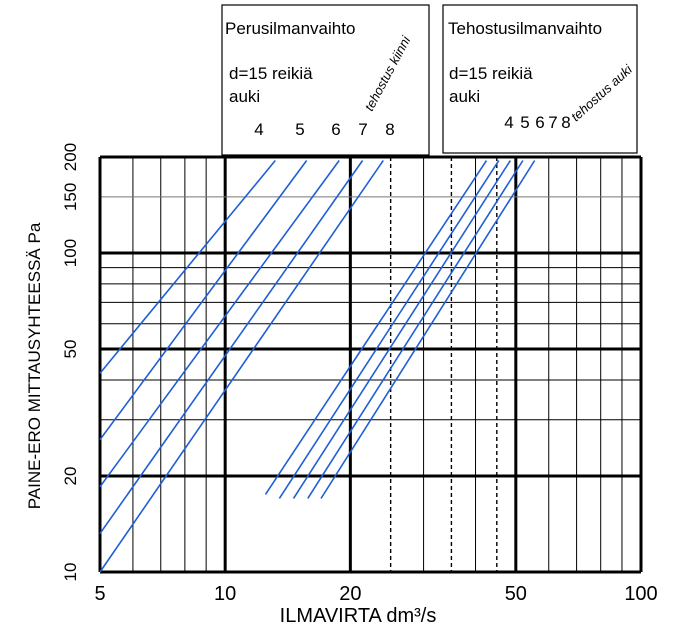 The image size is (680, 628). What do you see at coordinates (271, 73) in the screenshot?
I see `basic-box-line1: d=15 reikiä` at bounding box center [271, 73].